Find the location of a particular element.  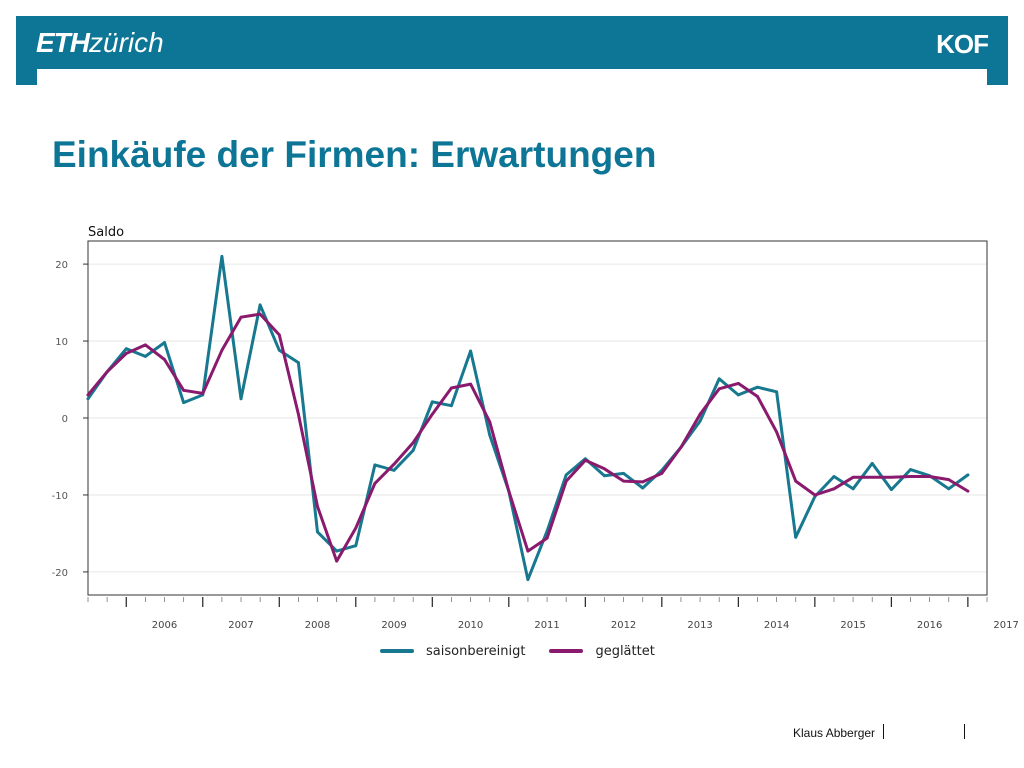

y-tick-label: 10 is located at coordinates (61, 342).